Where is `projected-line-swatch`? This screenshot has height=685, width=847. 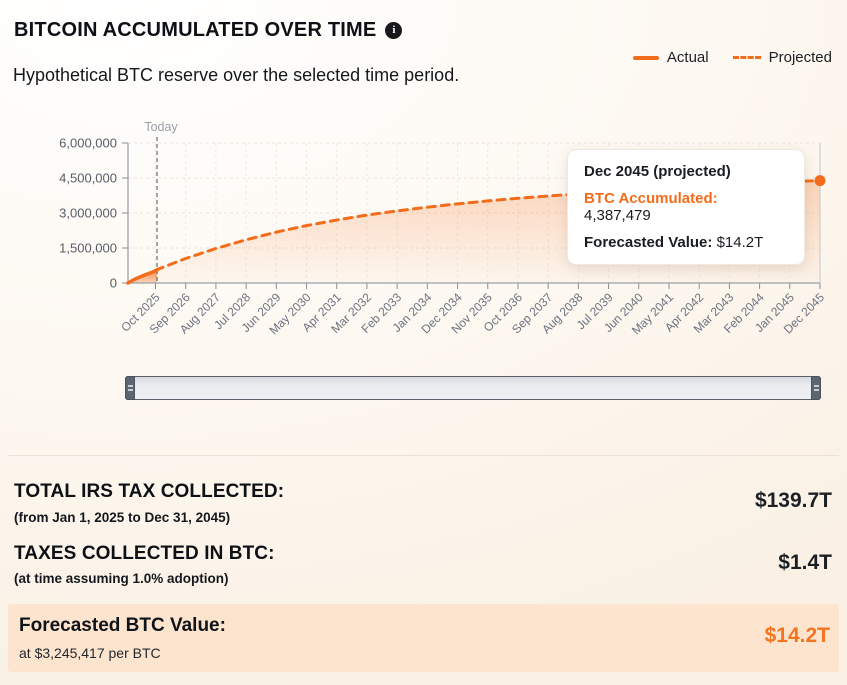 projected-line-swatch is located at coordinates (746, 57).